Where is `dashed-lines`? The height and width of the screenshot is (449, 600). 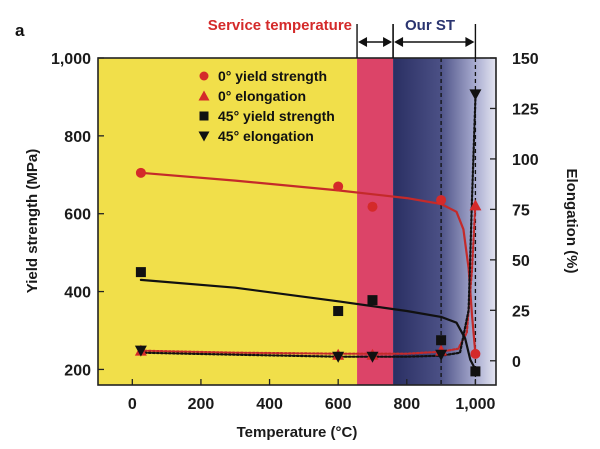
dashed-lines is located at coordinates (458, 221).